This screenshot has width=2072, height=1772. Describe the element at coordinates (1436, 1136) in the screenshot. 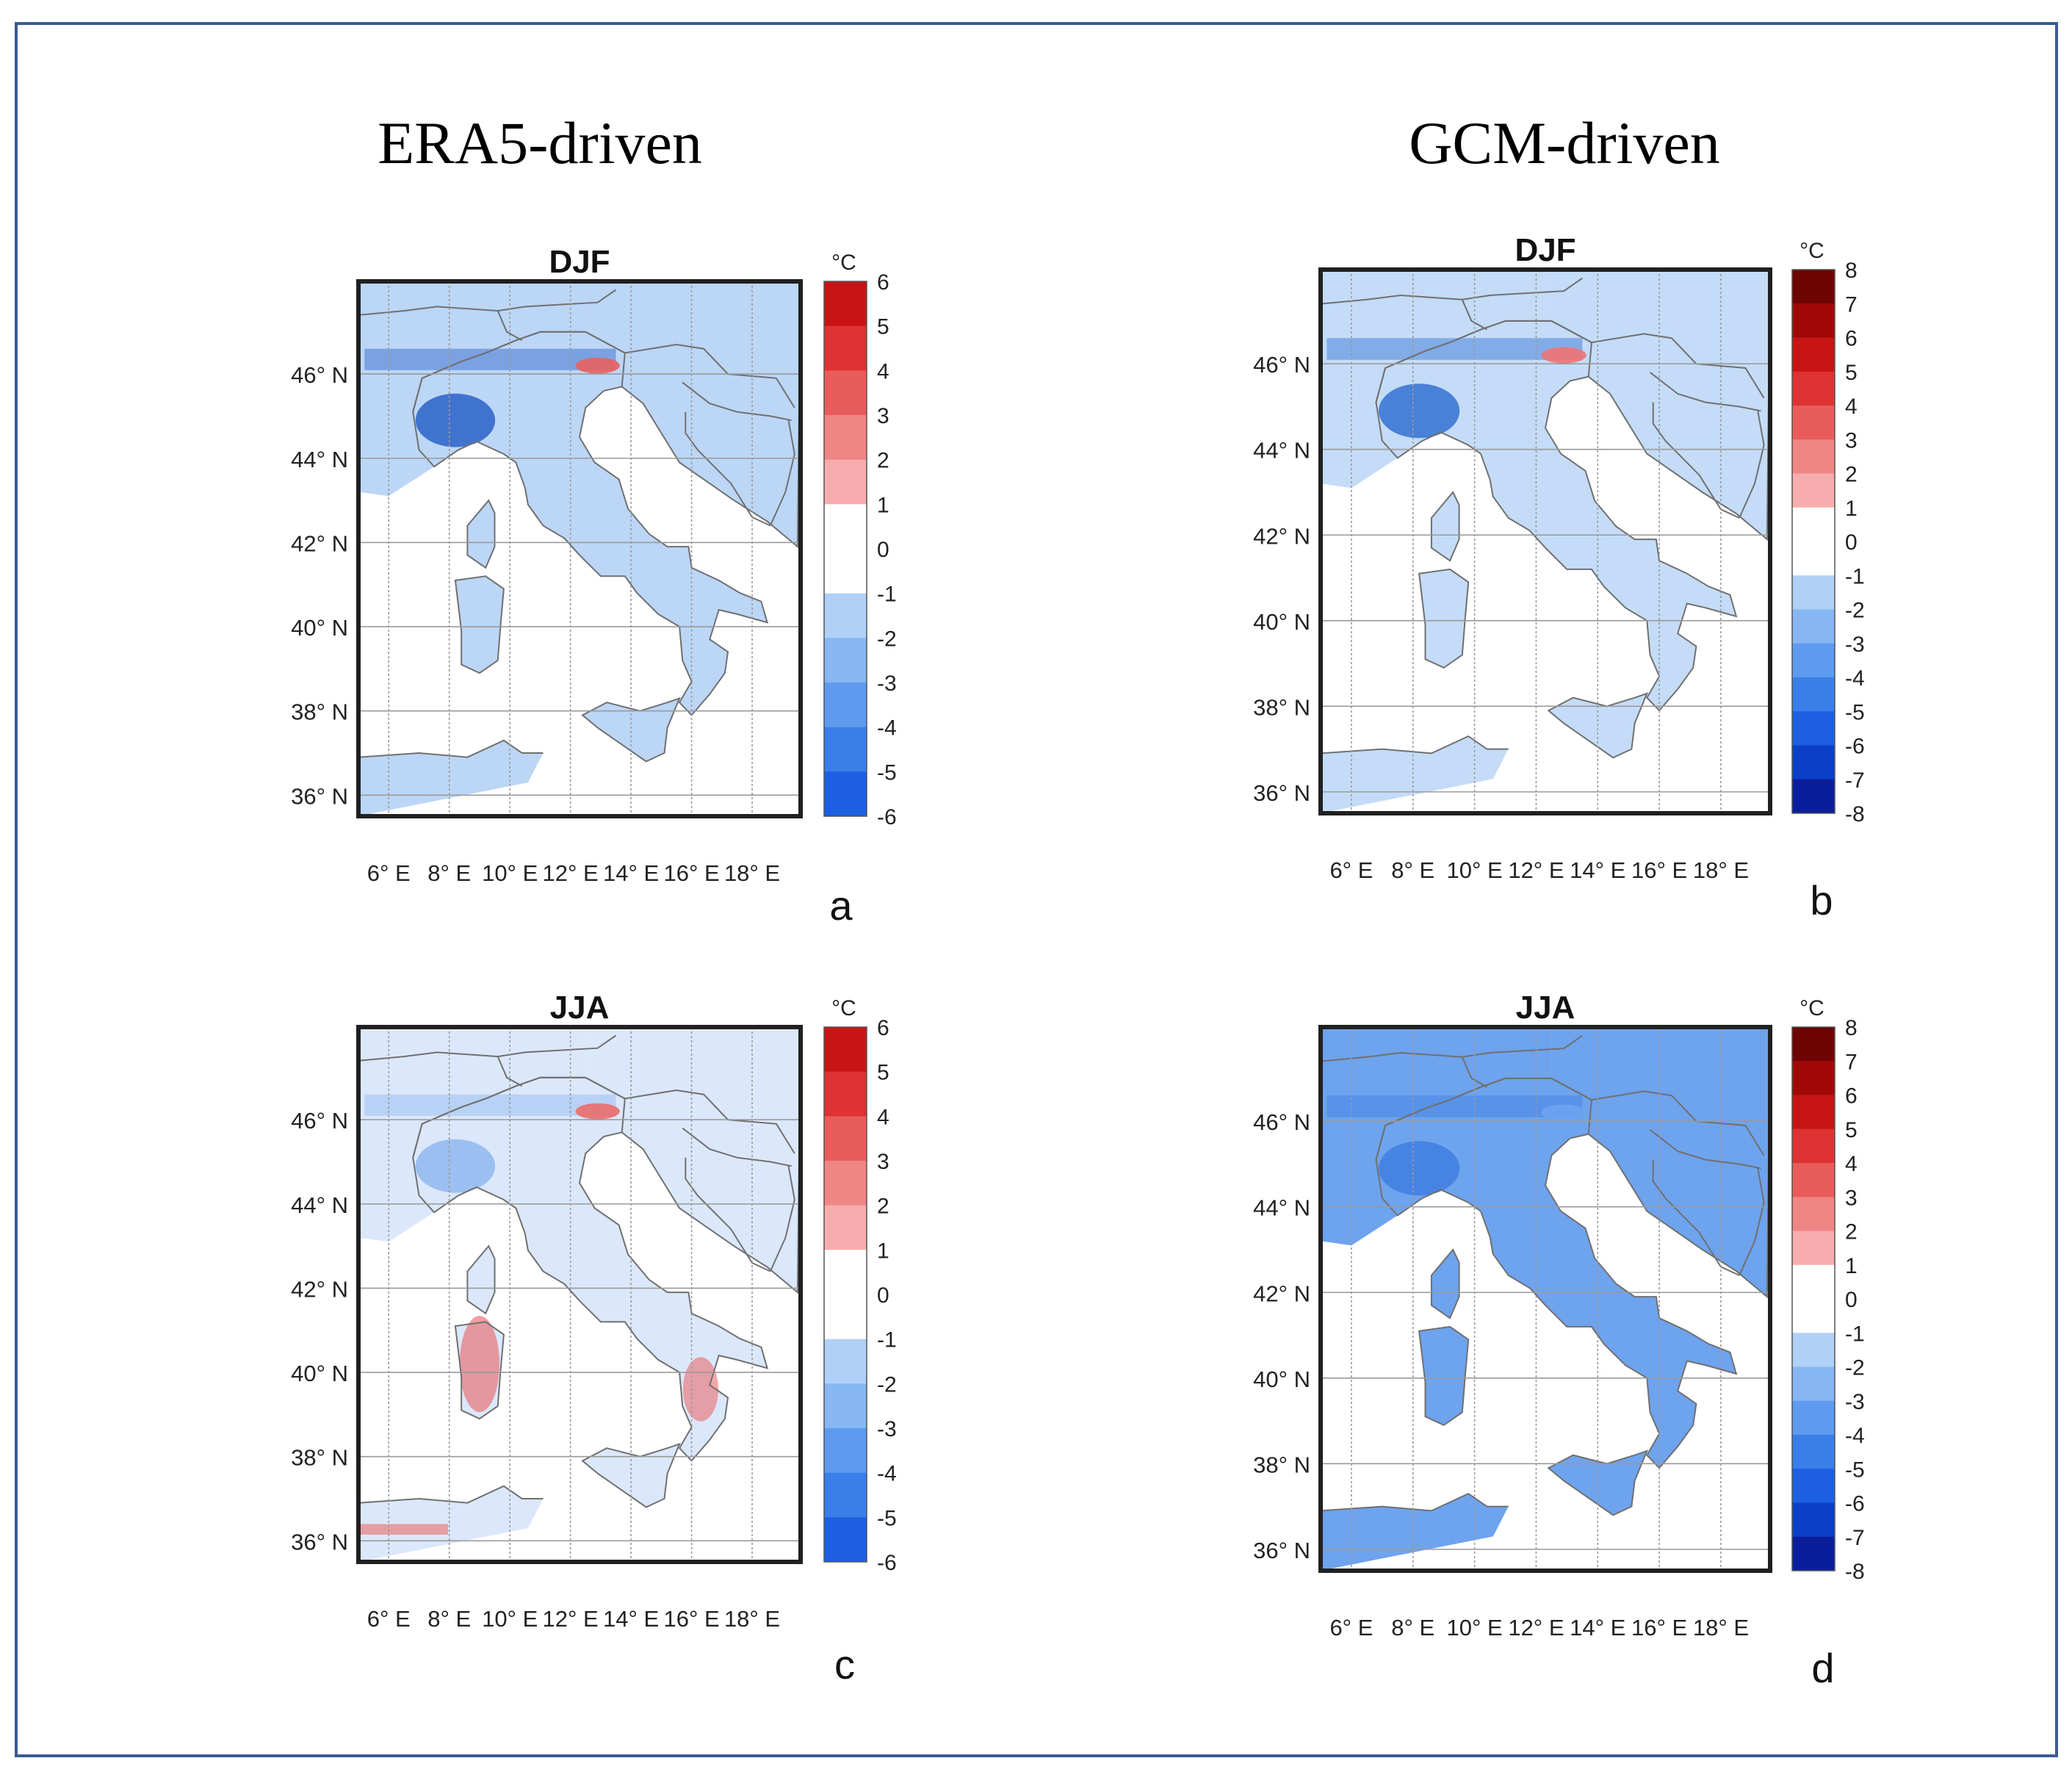

I see `land-alps` at that location.